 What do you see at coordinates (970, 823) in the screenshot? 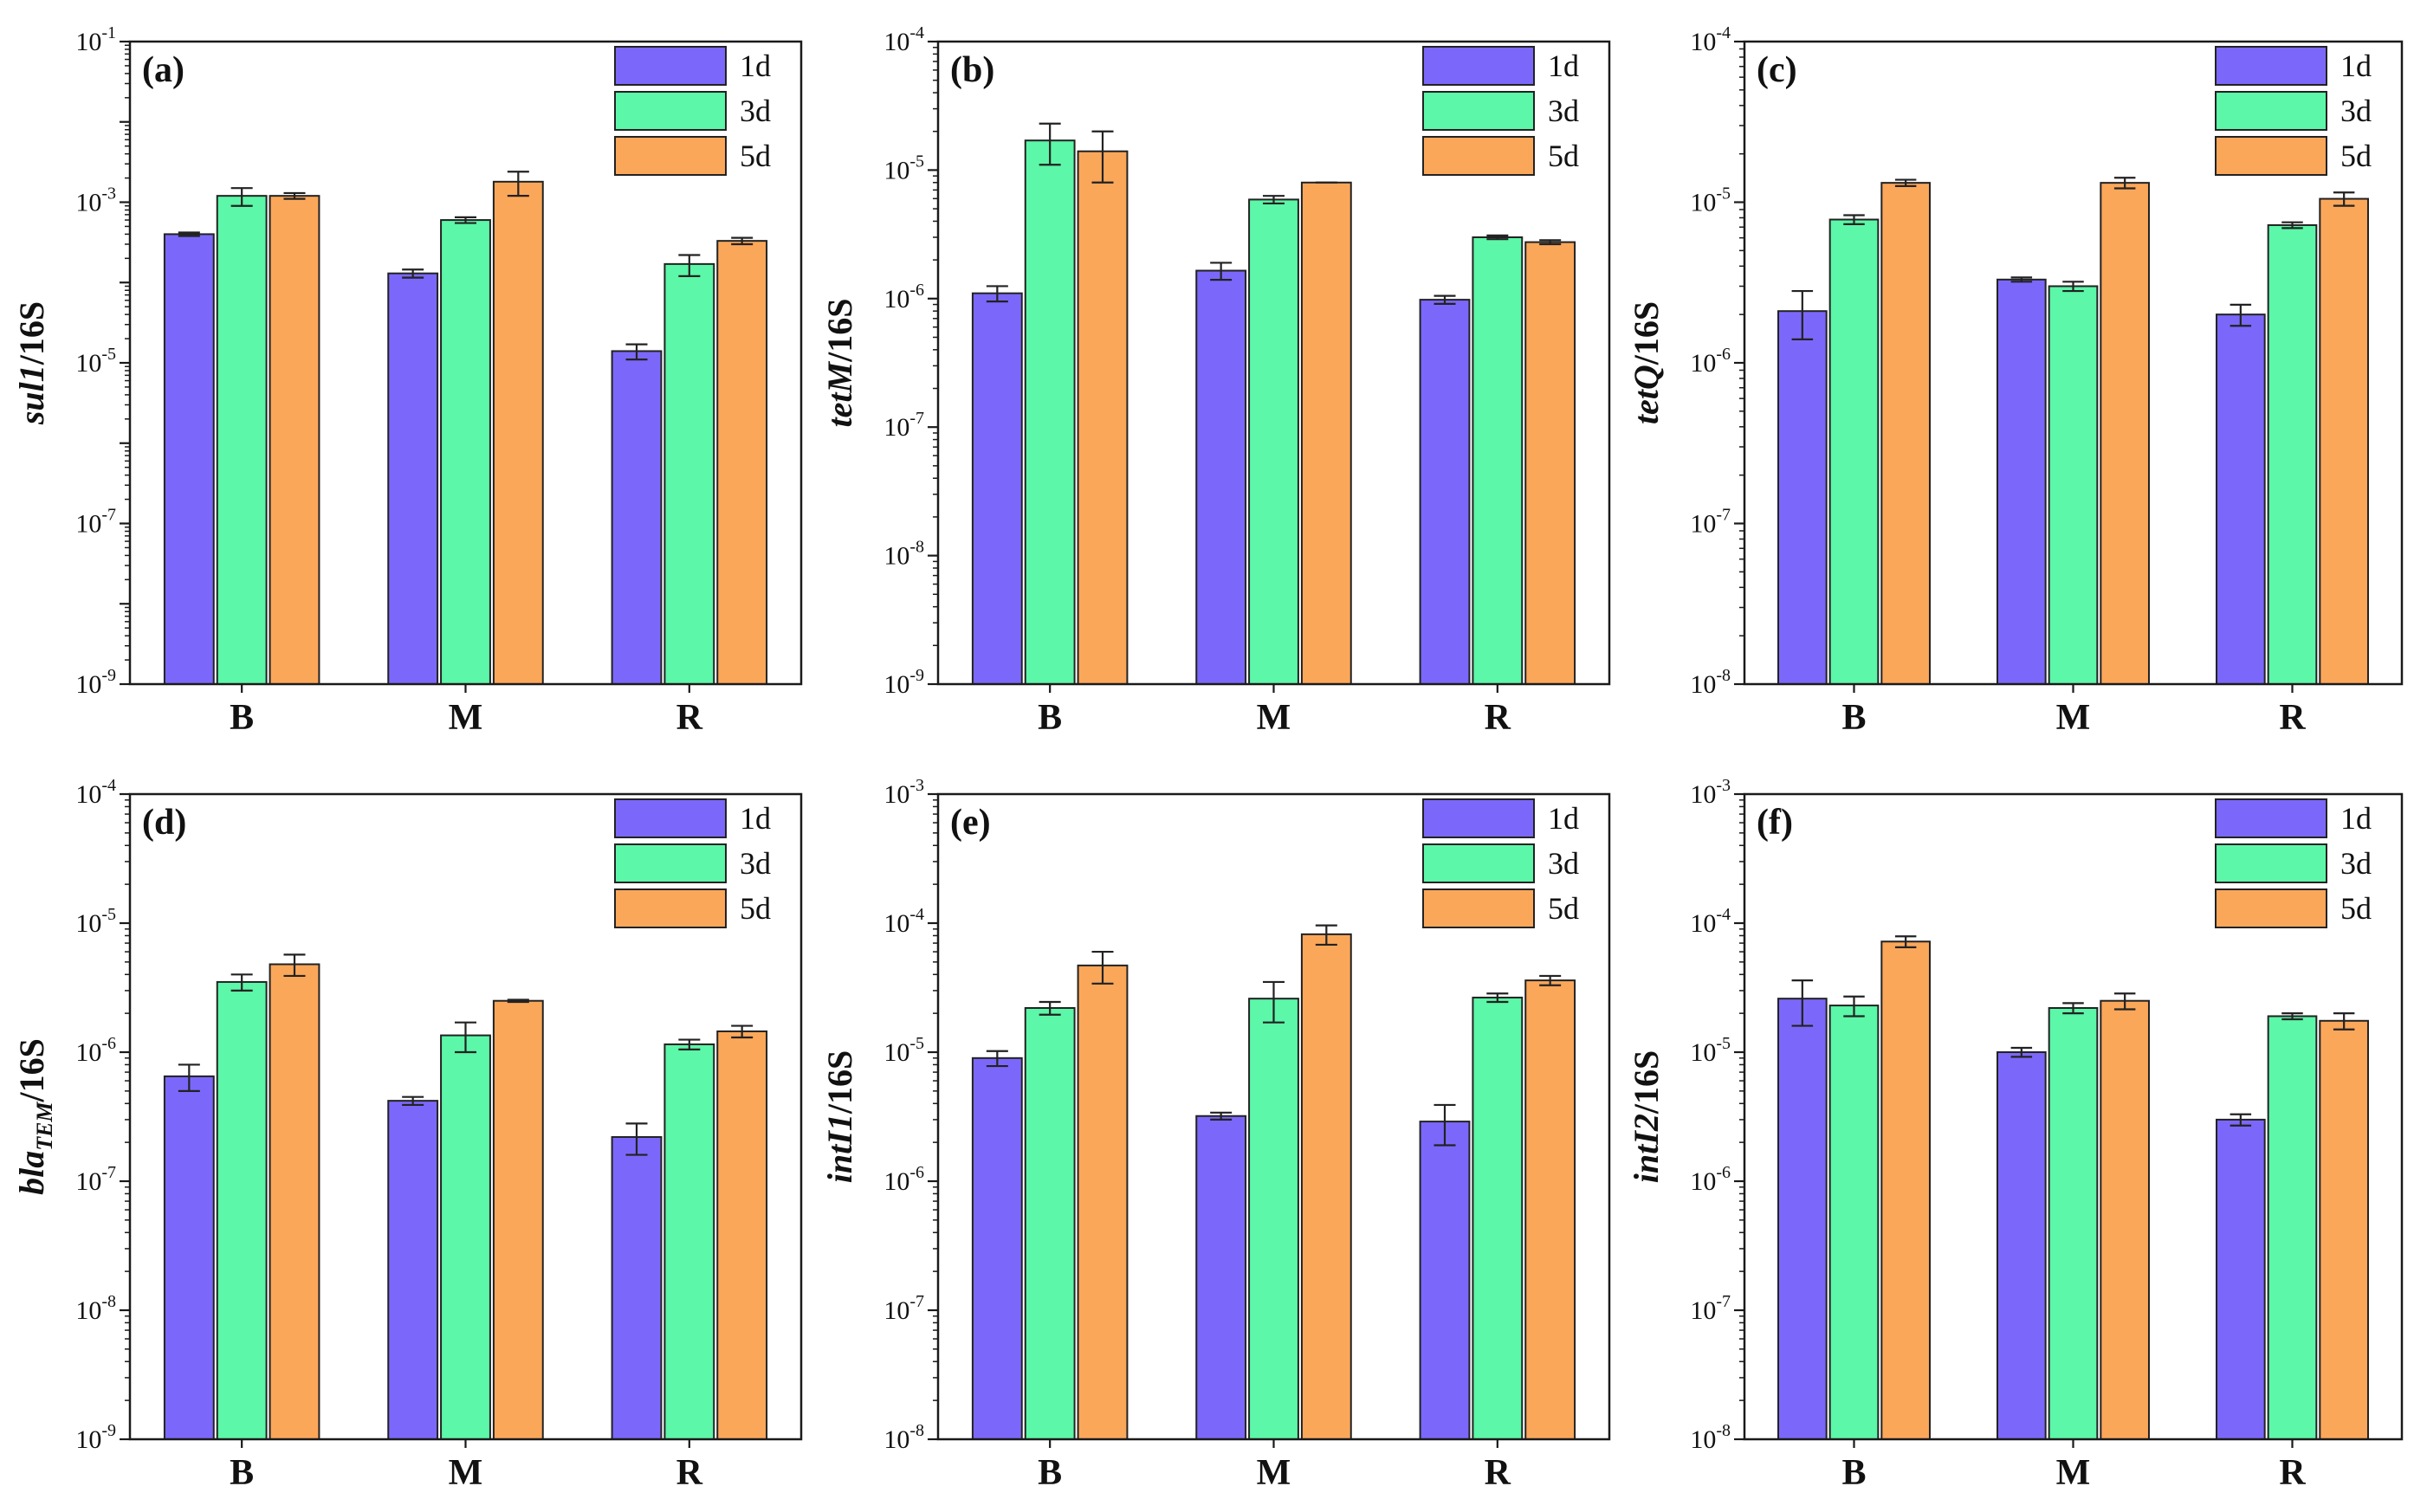
I see `panel-label: (e)` at bounding box center [970, 823].